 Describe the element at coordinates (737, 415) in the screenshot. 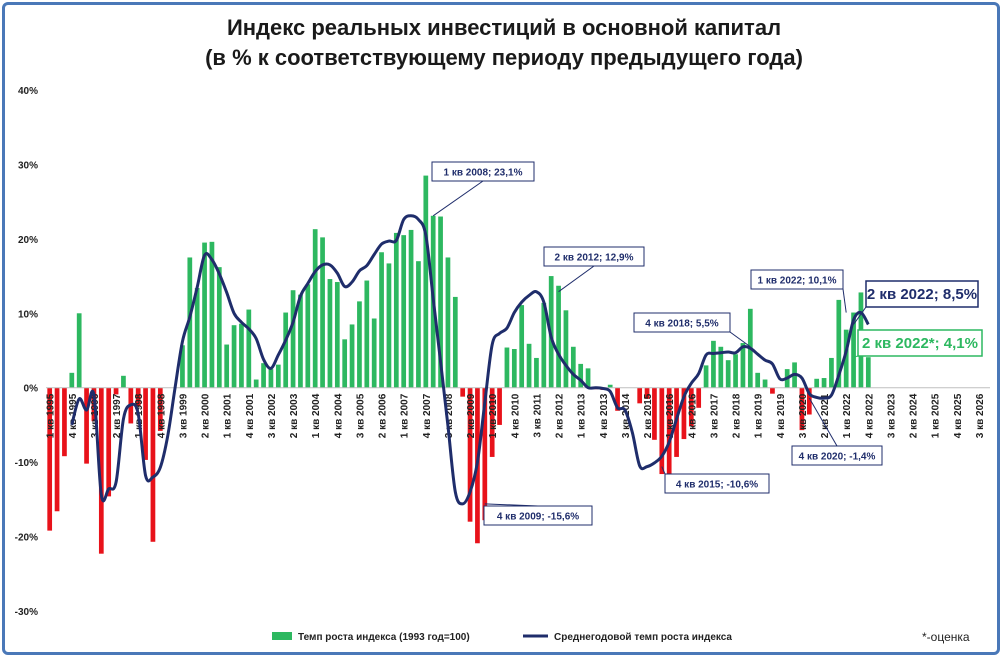

I see `x-tick-label: 2 кв 2018` at that location.